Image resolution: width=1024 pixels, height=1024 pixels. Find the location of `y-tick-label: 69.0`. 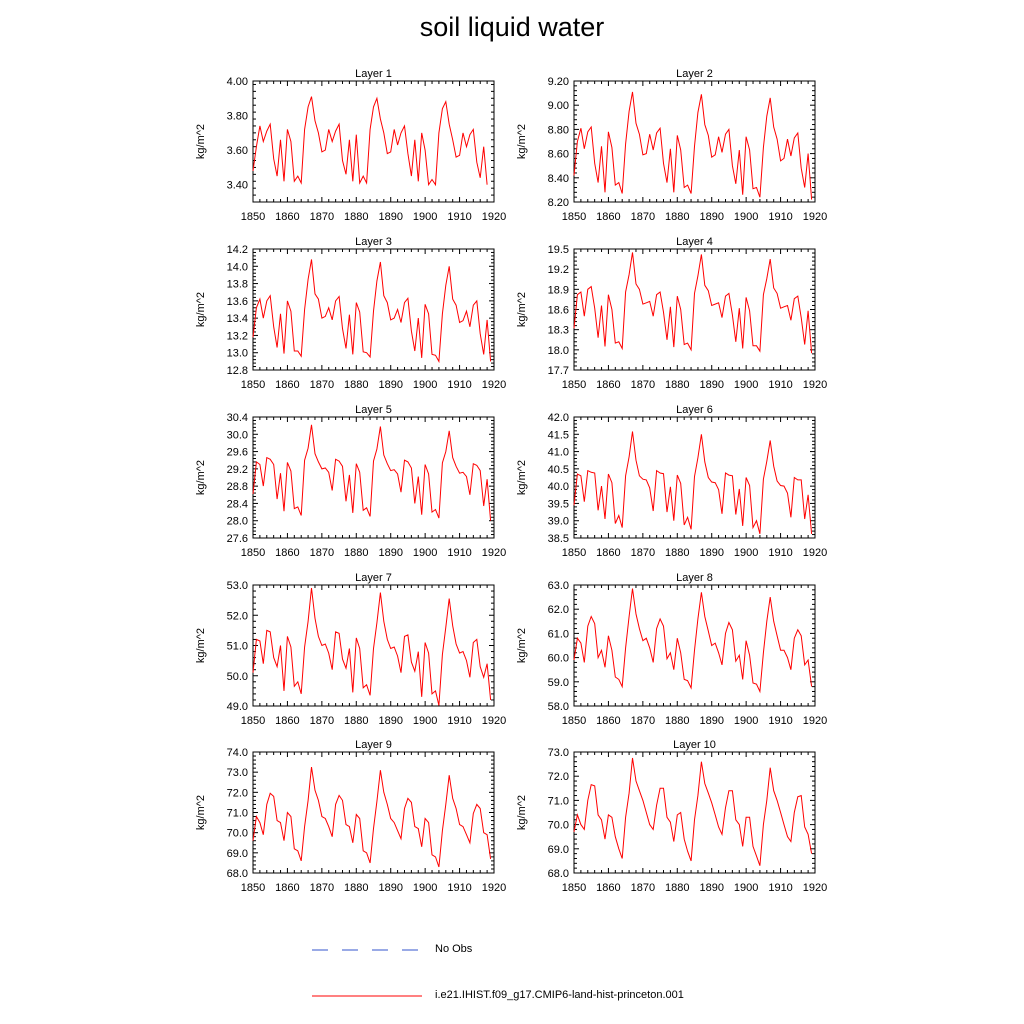

y-tick-label: 69.0 is located at coordinates (237, 854).